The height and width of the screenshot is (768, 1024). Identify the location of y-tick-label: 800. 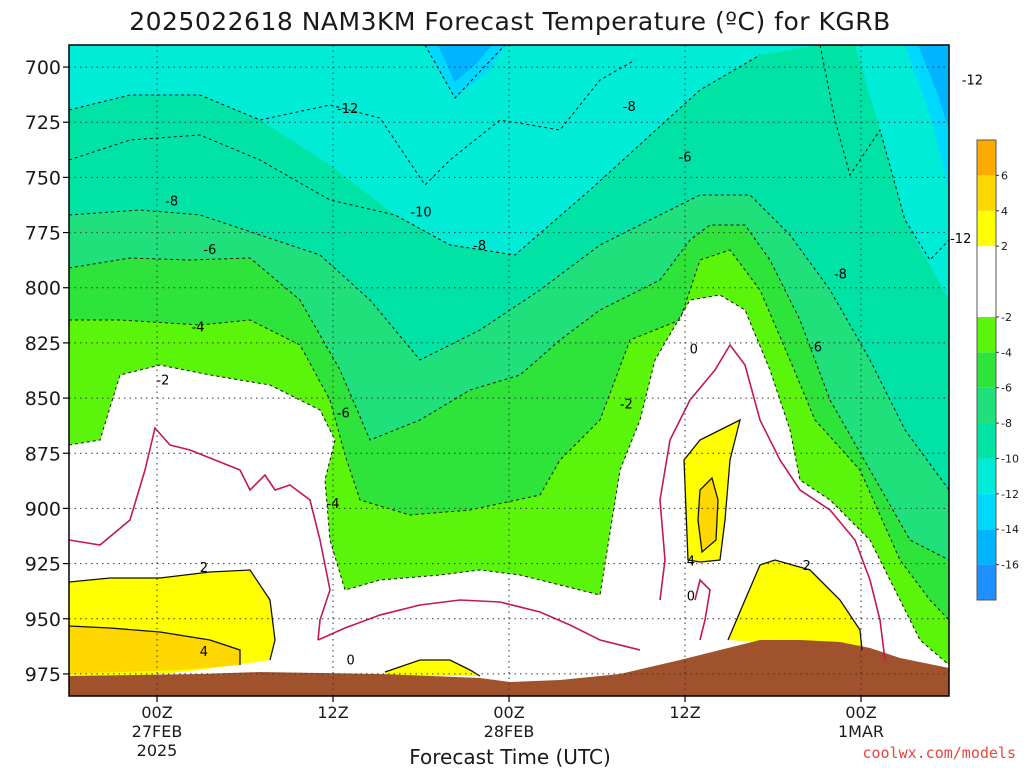
(43, 289).